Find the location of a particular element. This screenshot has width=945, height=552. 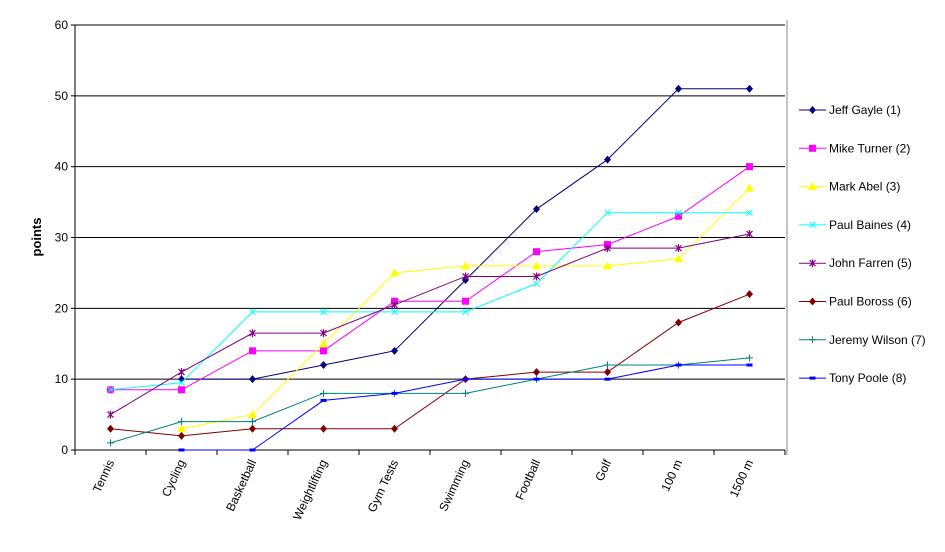

legend-item: Jeff Gayle (1) is located at coordinates (850, 110).